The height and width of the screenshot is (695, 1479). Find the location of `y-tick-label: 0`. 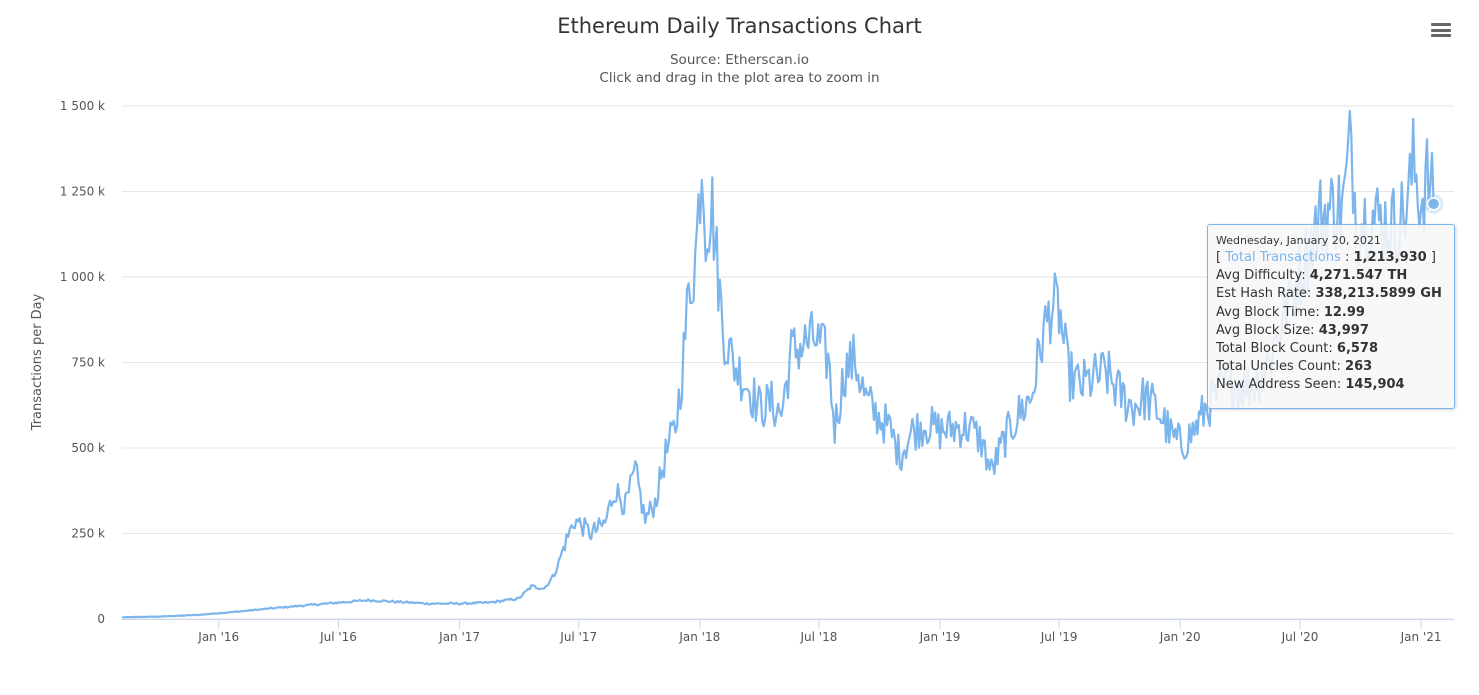

y-tick-label: 0 is located at coordinates (101, 619).